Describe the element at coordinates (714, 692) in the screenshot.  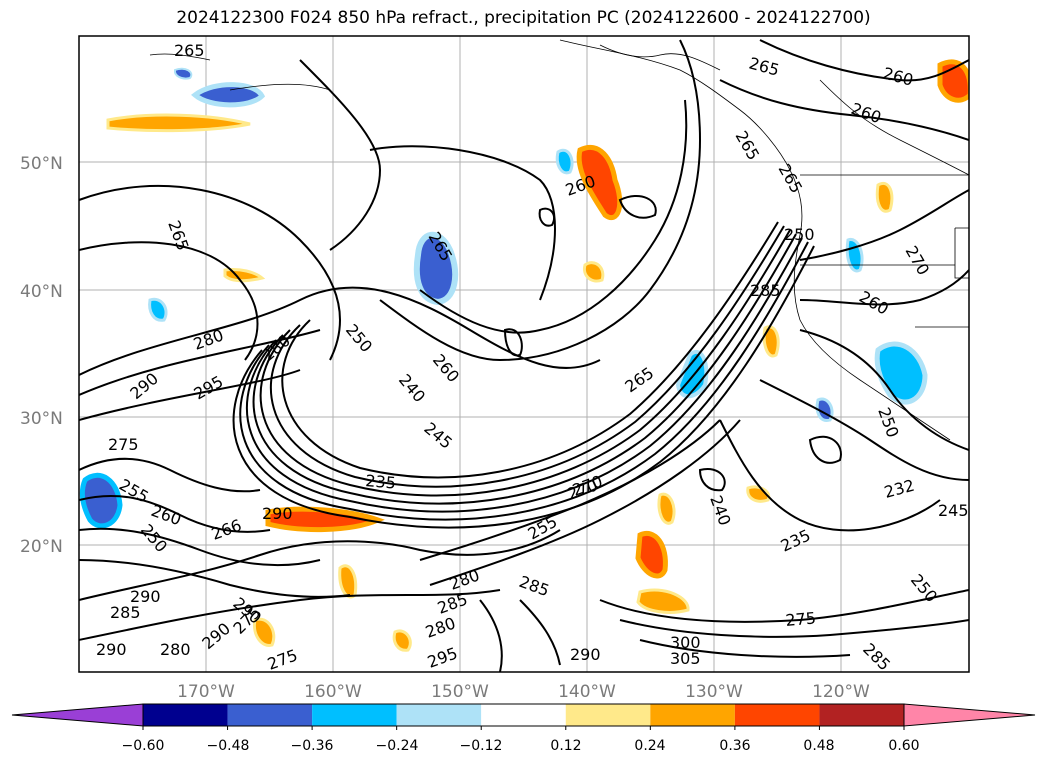
I see `lon-label: 130°W` at that location.